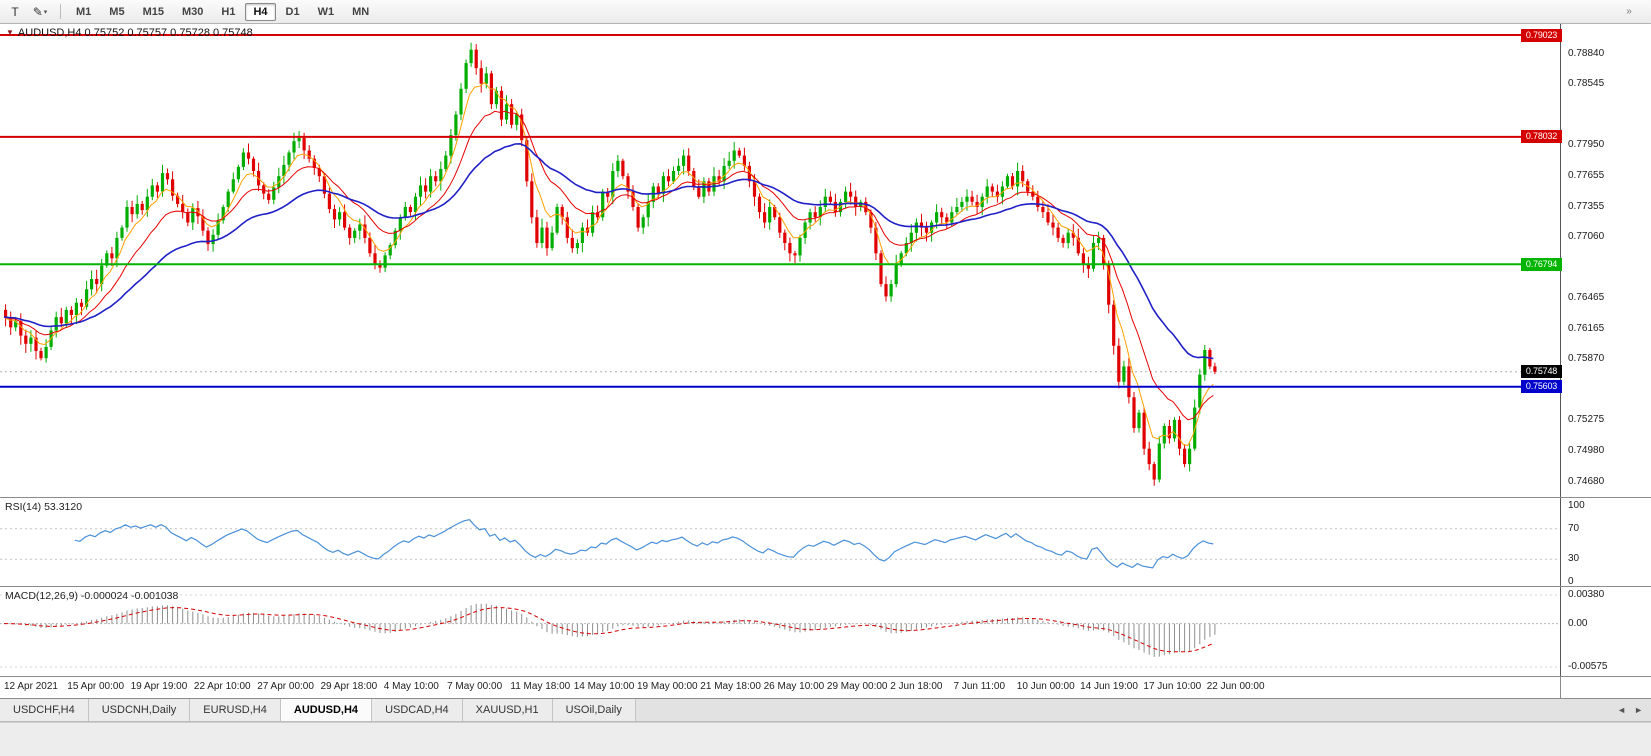  I want to click on price-tick-label: 0.78545, so click(1586, 84).